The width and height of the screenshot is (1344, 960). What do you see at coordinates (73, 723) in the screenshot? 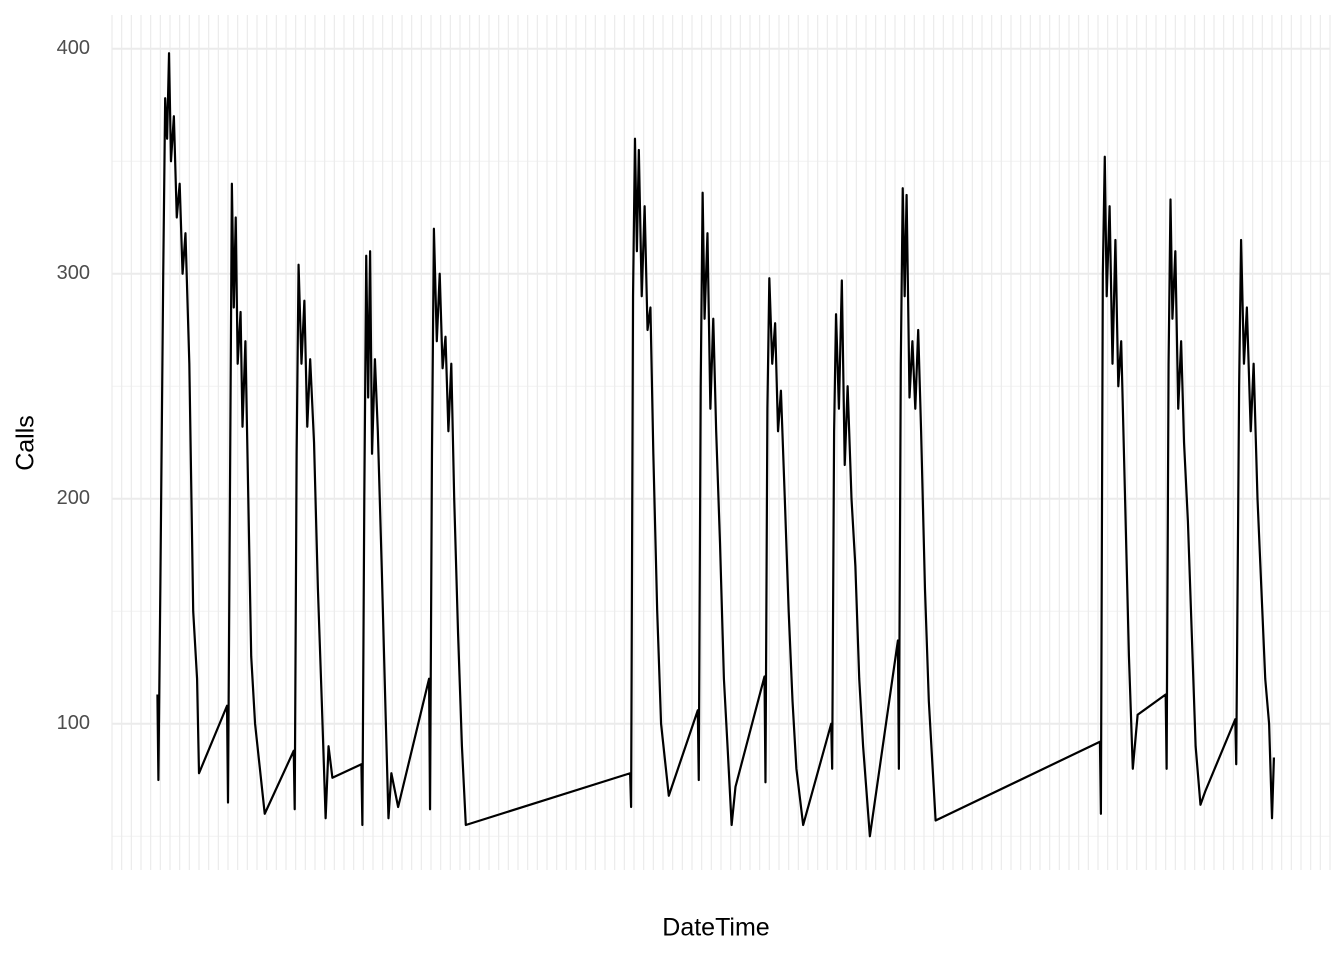
I see `y-tick-label: 100` at bounding box center [73, 723].